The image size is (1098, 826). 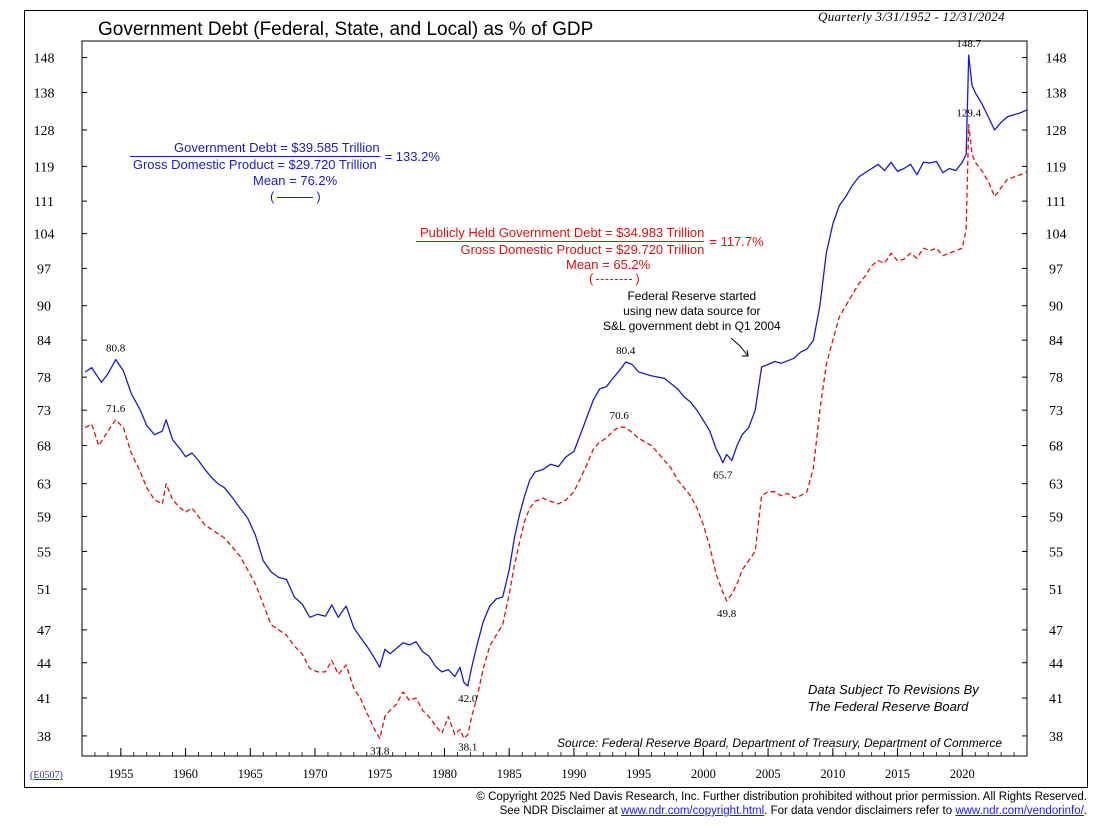 What do you see at coordinates (1056, 307) in the screenshot?
I see `y-tick-label-right: 90` at bounding box center [1056, 307].